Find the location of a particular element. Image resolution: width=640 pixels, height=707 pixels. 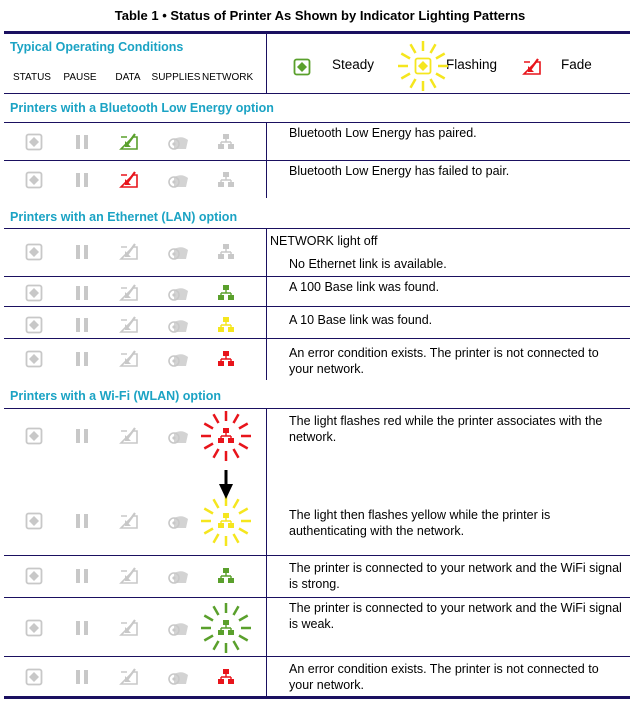

section-wifi: Printers with a Wi-Fi (WLAN) option is located at coordinates (115, 396).